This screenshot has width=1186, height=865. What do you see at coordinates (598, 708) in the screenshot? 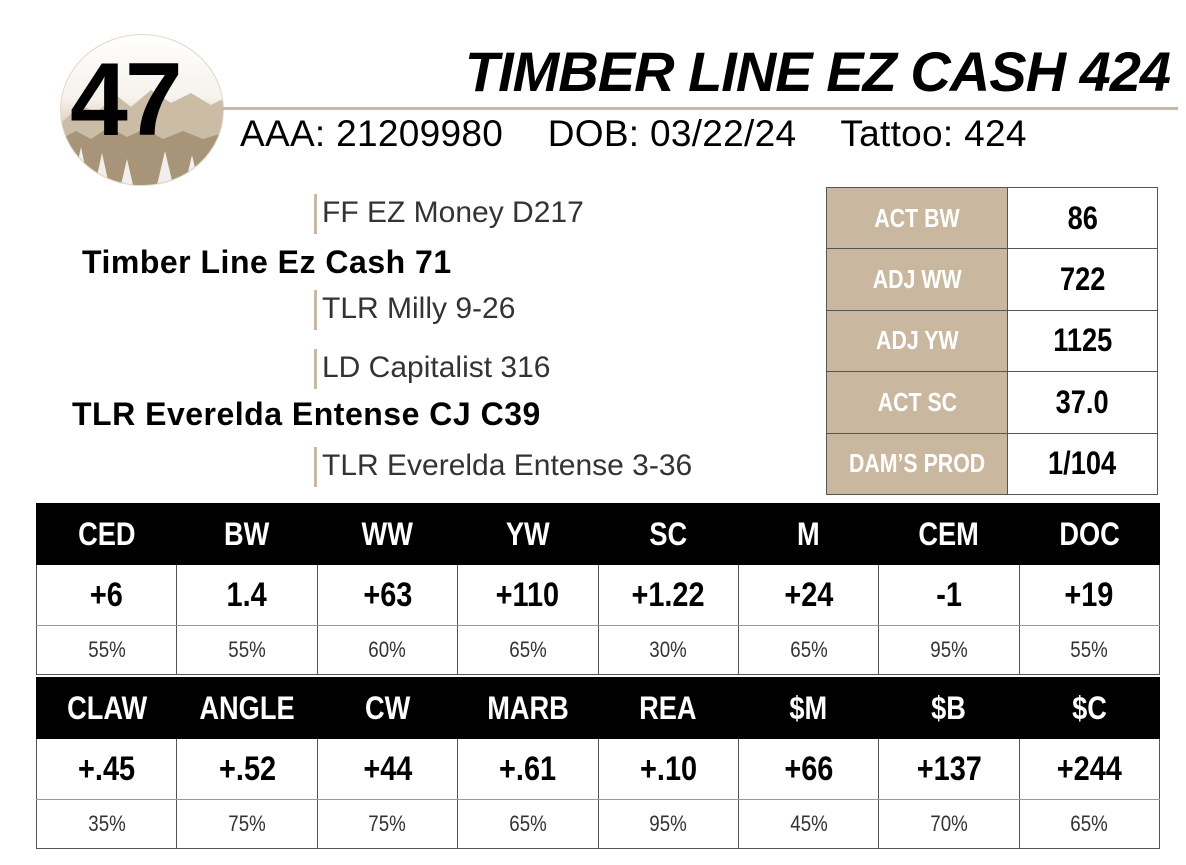
I see `epd-header-row: CLAW ANGLE CW MARB REA $M $B $C` at bounding box center [598, 708].